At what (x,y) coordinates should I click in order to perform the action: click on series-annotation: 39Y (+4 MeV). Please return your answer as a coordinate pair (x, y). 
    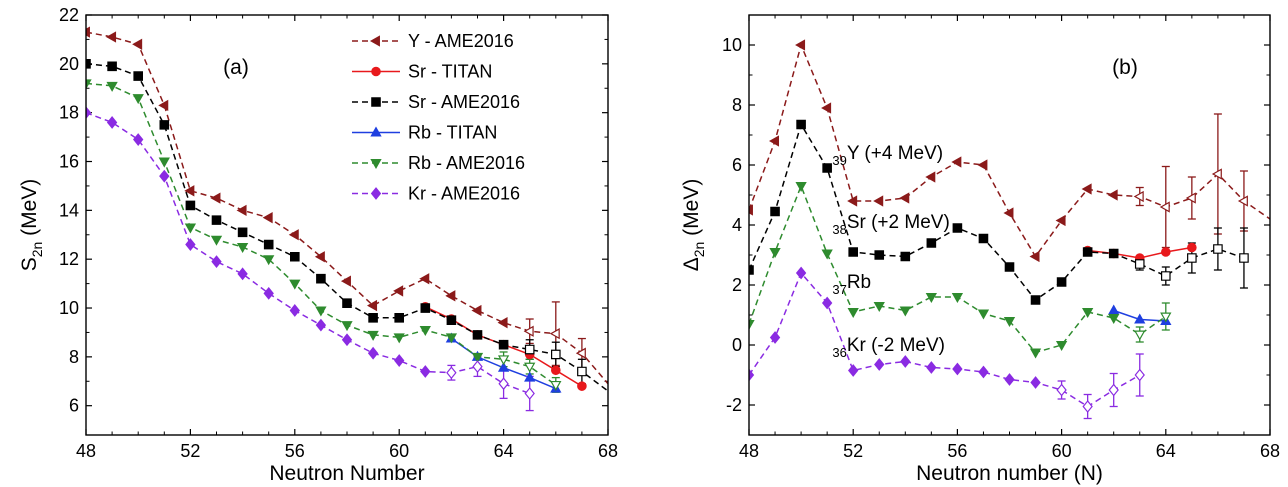
    Looking at the image, I should click on (887, 155).